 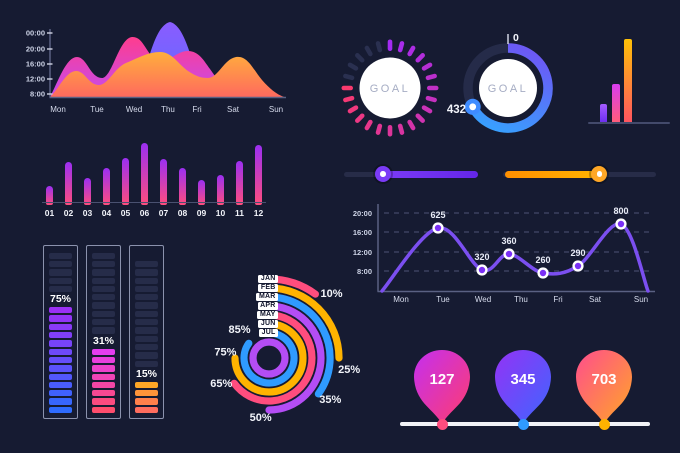 I want to click on gauge-ticks, so click(x=390, y=88).